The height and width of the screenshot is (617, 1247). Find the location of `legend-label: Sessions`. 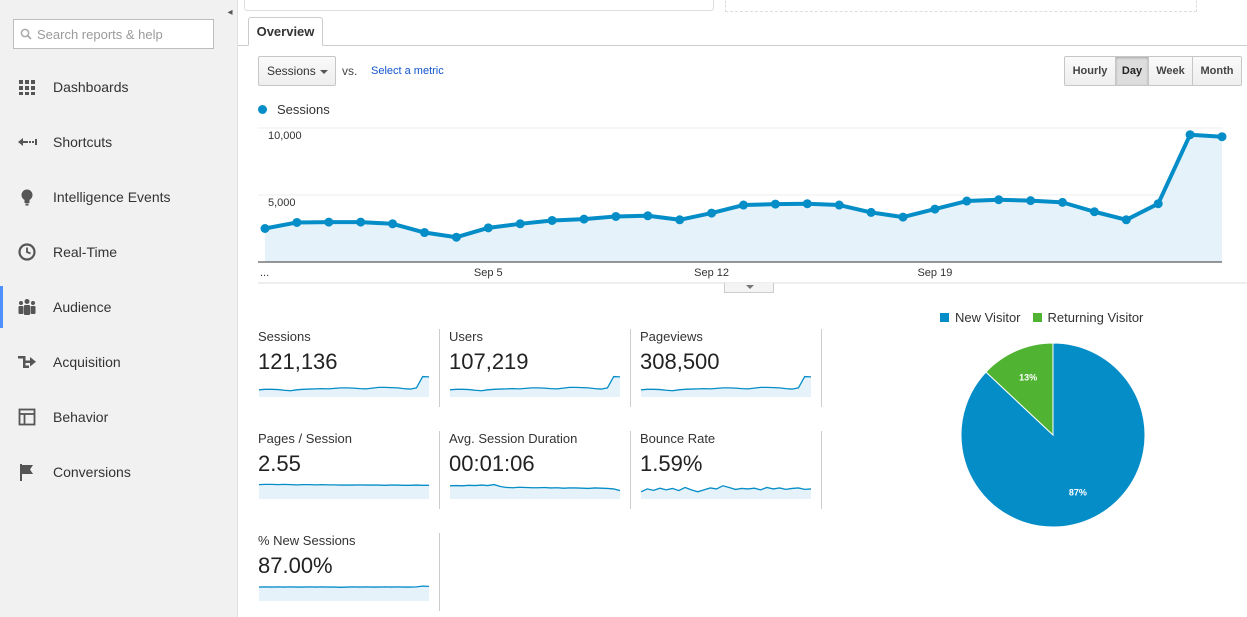

legend-label: Sessions is located at coordinates (303, 109).